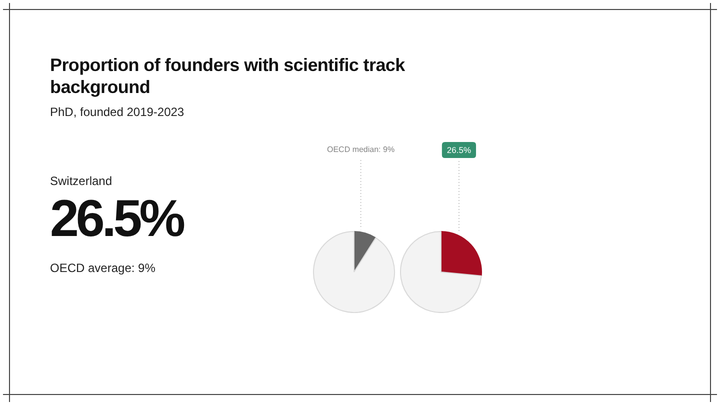  Describe the element at coordinates (117, 112) in the screenshot. I see `text: PhD, founded 2019-2023` at that location.